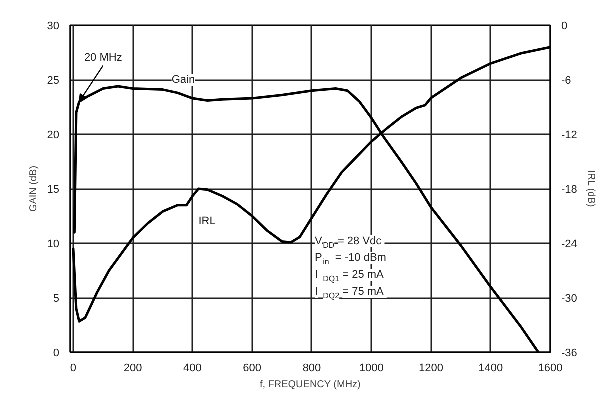  I want to click on x-tick-label: 1000, so click(371, 368).